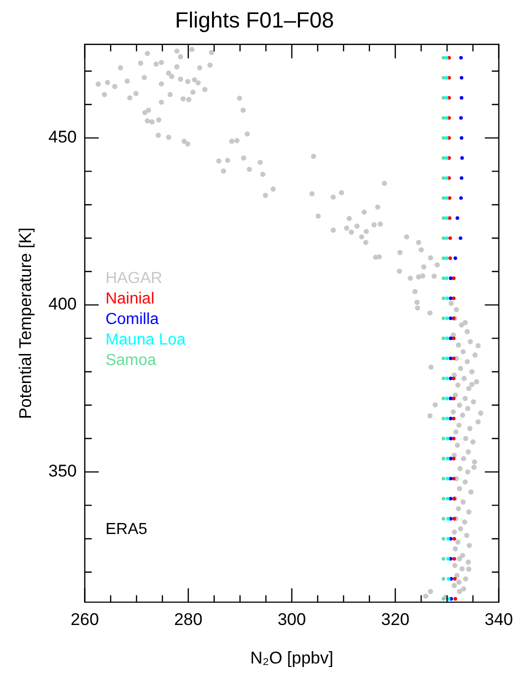 The image size is (521, 685). I want to click on text: Comilla, so click(132, 319).